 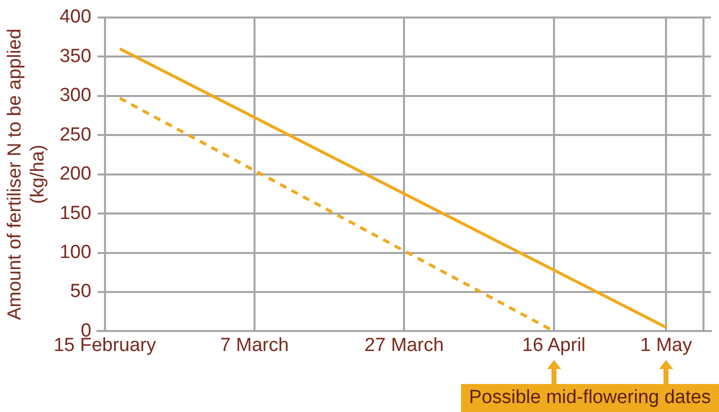 What do you see at coordinates (404, 345) in the screenshot?
I see `x-tick-label: 27 March` at bounding box center [404, 345].